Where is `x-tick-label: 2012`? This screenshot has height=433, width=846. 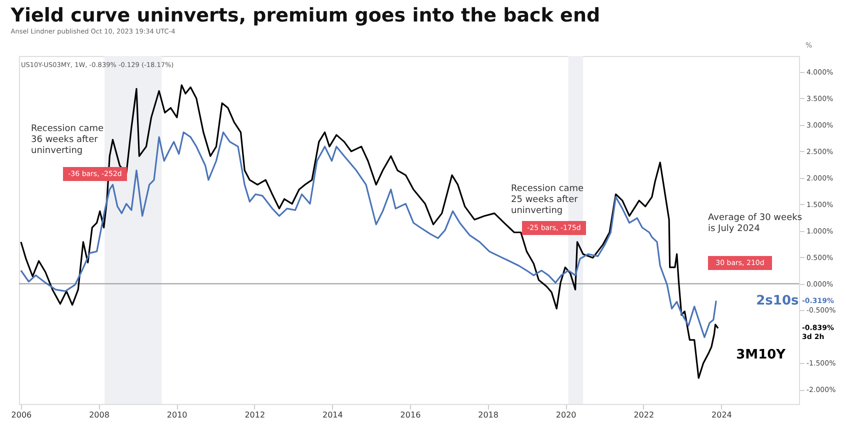
x-tick-label: 2012 is located at coordinates (255, 415).